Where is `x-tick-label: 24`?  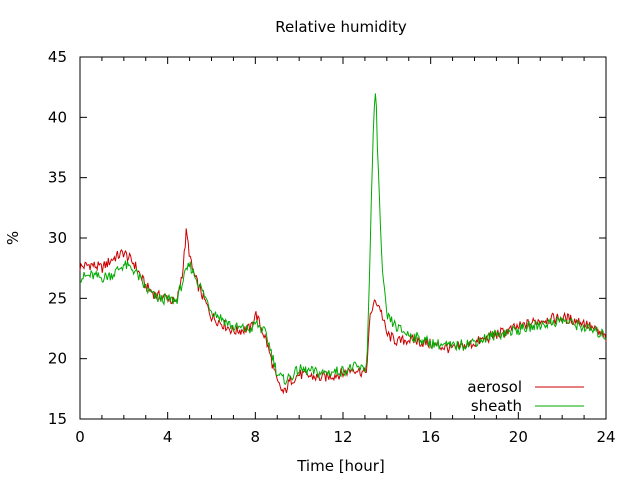 x-tick-label: 24 is located at coordinates (605, 437).